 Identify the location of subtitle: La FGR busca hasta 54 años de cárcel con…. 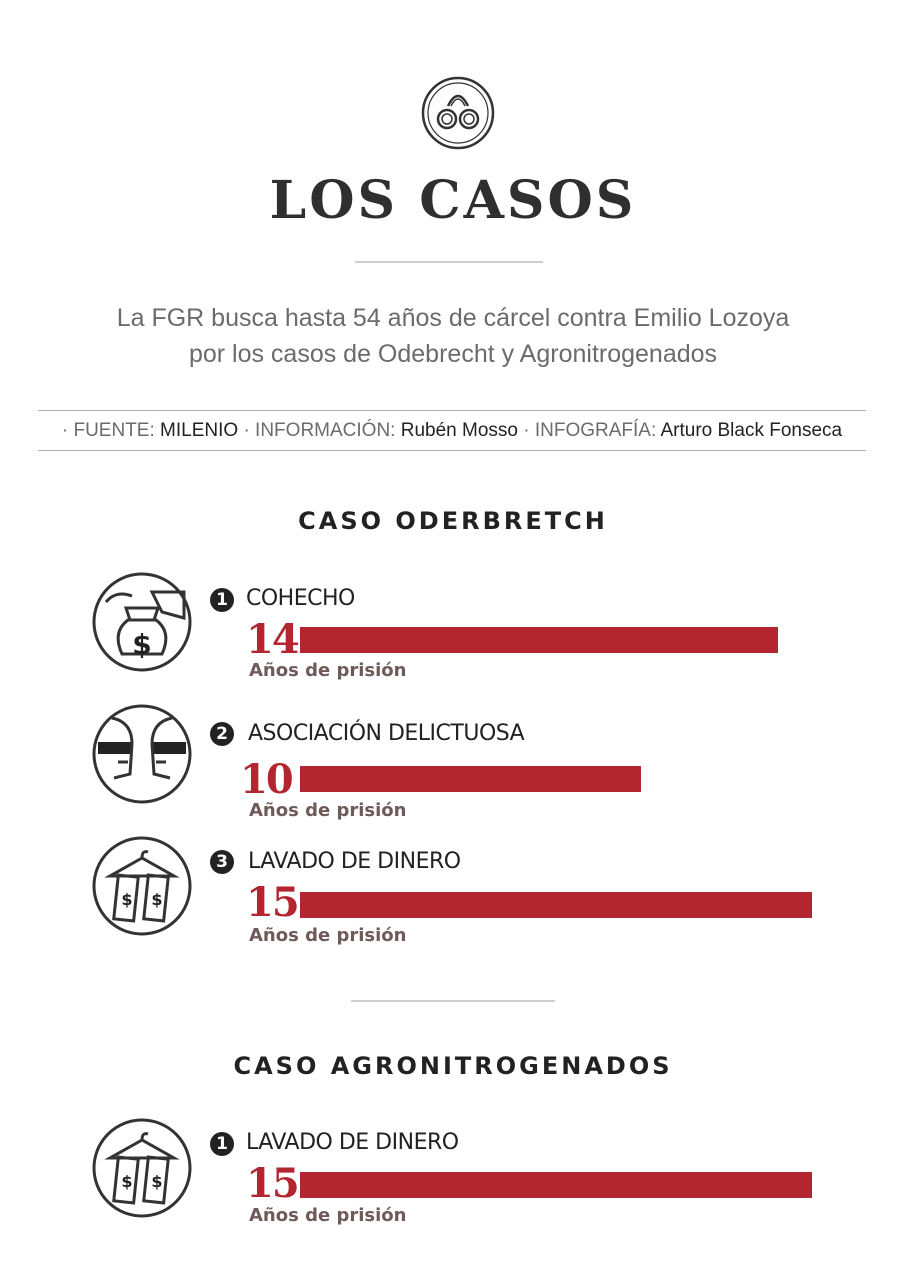
(453, 336).